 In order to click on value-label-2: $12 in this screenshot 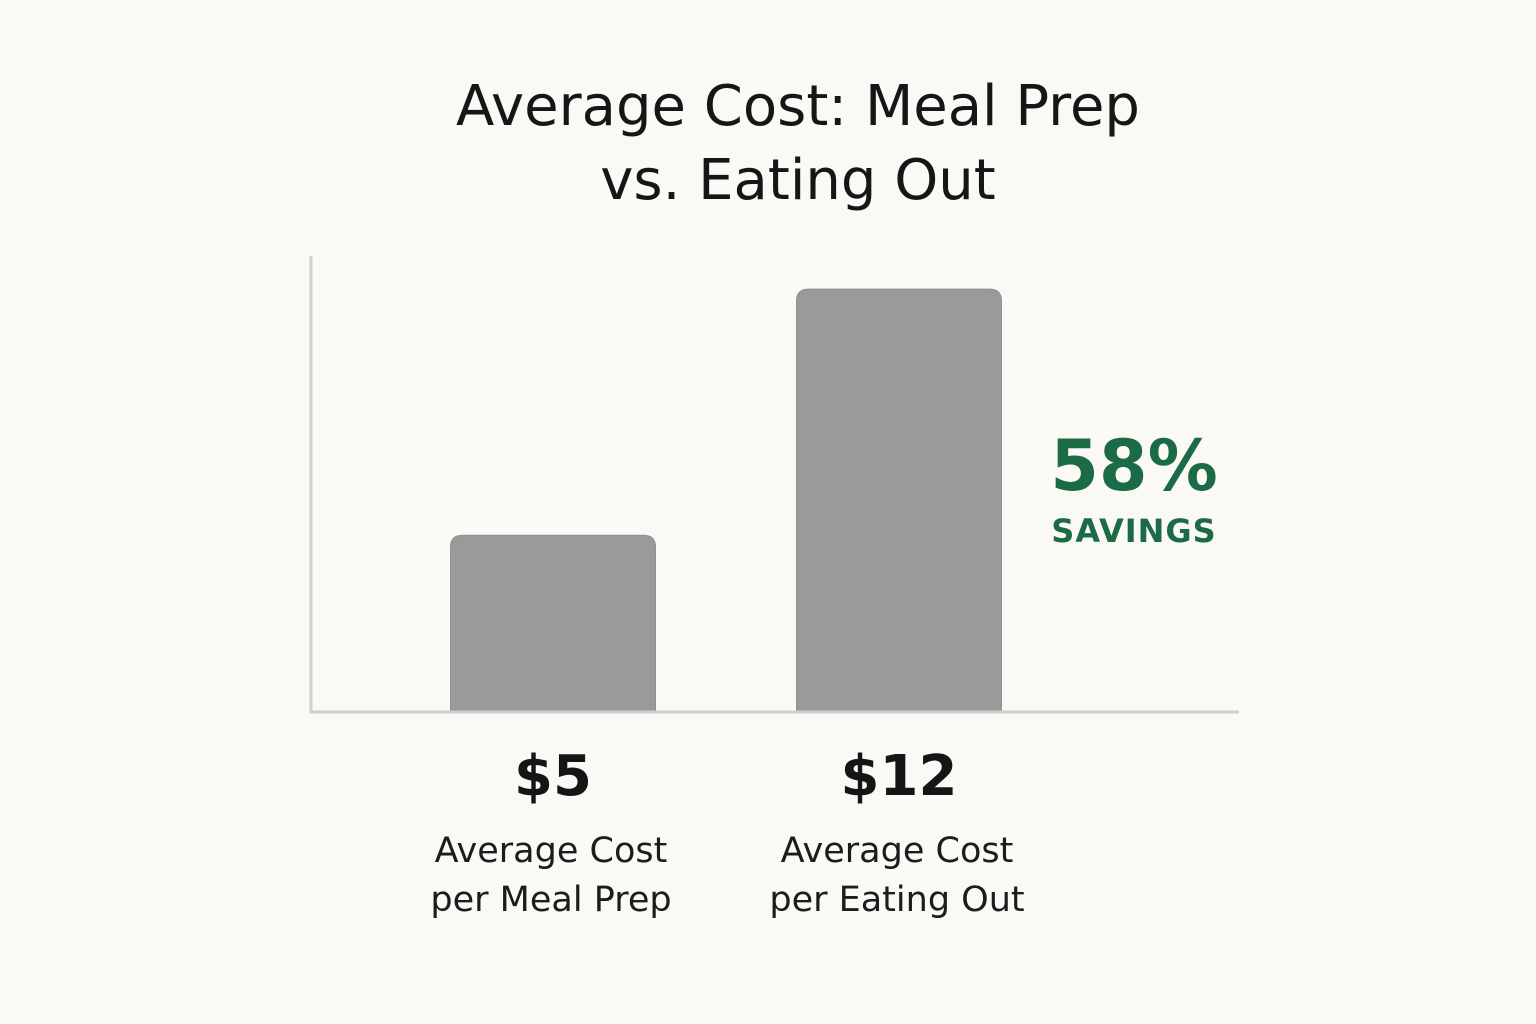, I will do `click(899, 776)`.